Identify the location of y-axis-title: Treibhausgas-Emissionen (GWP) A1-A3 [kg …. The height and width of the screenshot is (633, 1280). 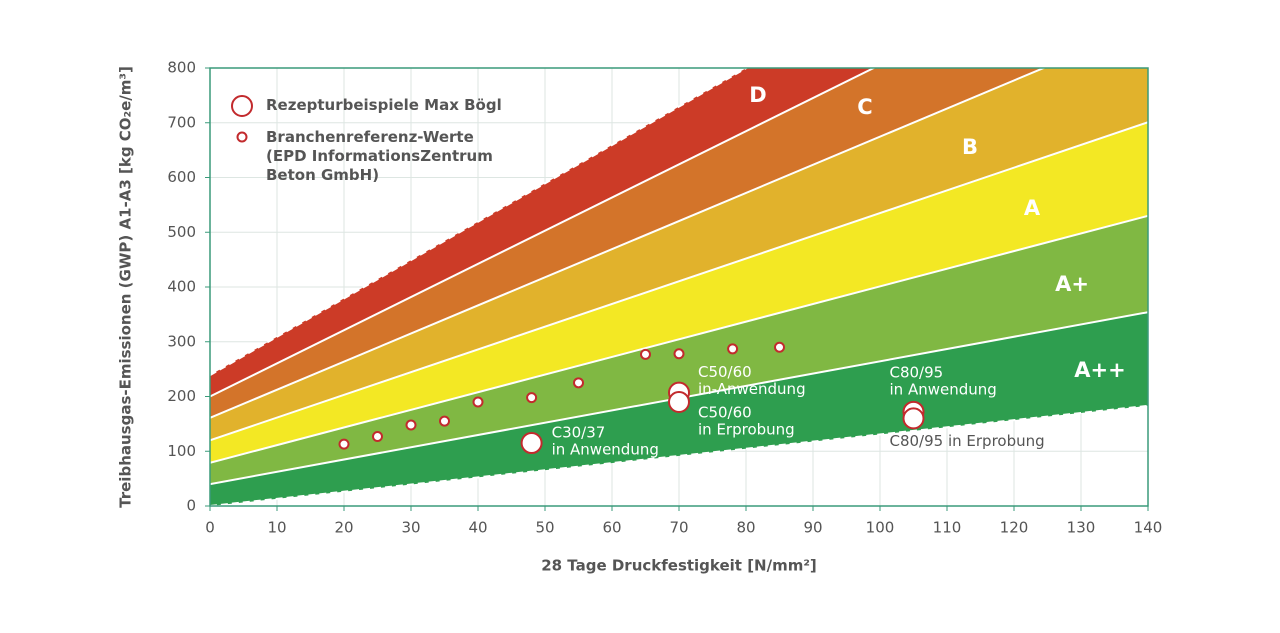
(126, 287).